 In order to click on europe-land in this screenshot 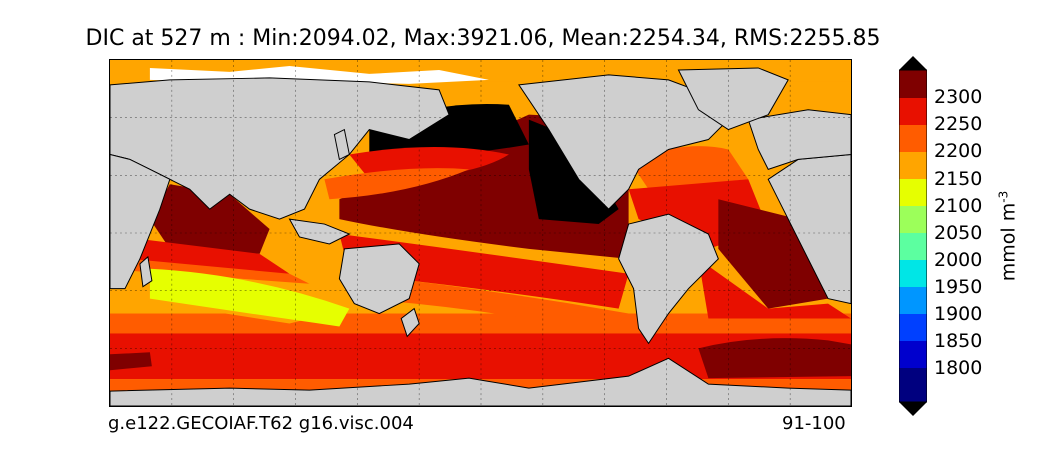, I will do `click(799, 139)`.